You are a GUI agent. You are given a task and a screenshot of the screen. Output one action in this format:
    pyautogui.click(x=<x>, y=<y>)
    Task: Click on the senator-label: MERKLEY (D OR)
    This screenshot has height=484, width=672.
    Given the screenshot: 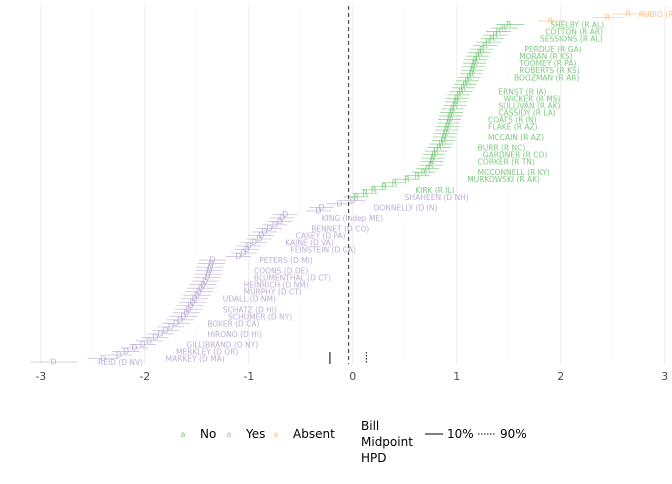 What is the action you would take?
    pyautogui.click(x=207, y=351)
    